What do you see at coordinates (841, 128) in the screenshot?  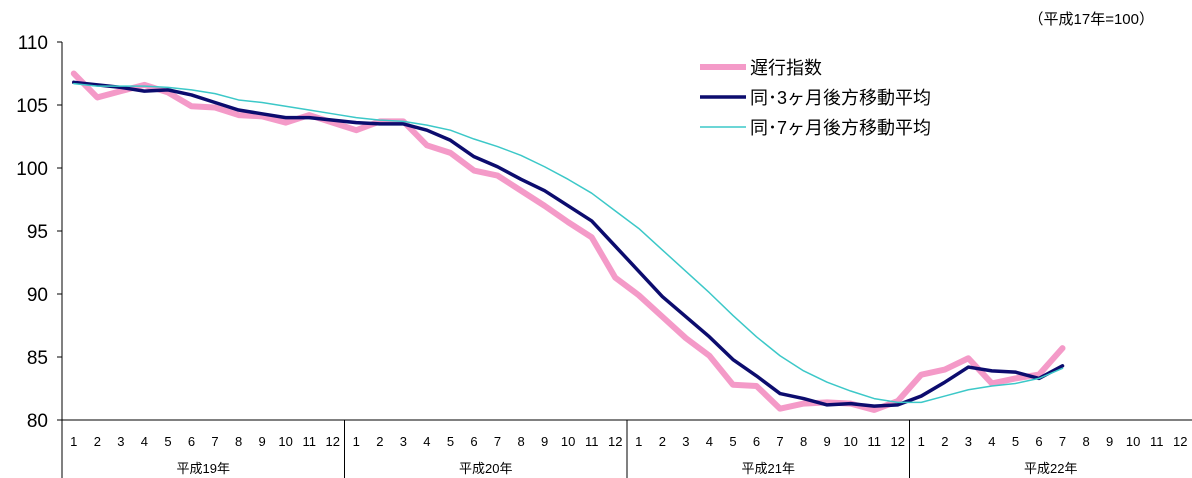 I see `legend-label-7month-avg: 同･7ヶ月後方移動平均` at bounding box center [841, 128].